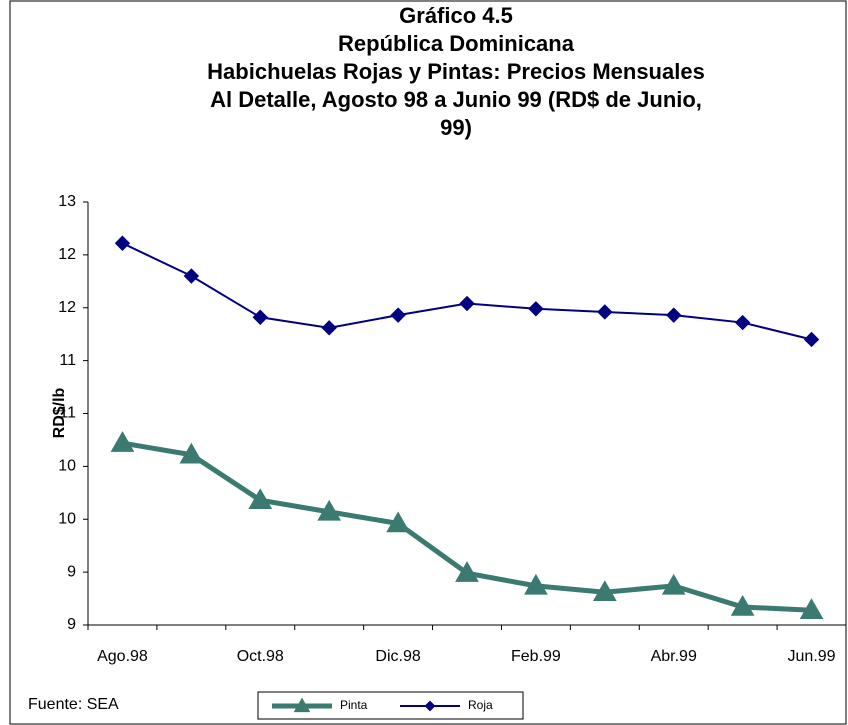 The height and width of the screenshot is (725, 848). I want to click on x-tick-label: Jun.99, so click(812, 656).